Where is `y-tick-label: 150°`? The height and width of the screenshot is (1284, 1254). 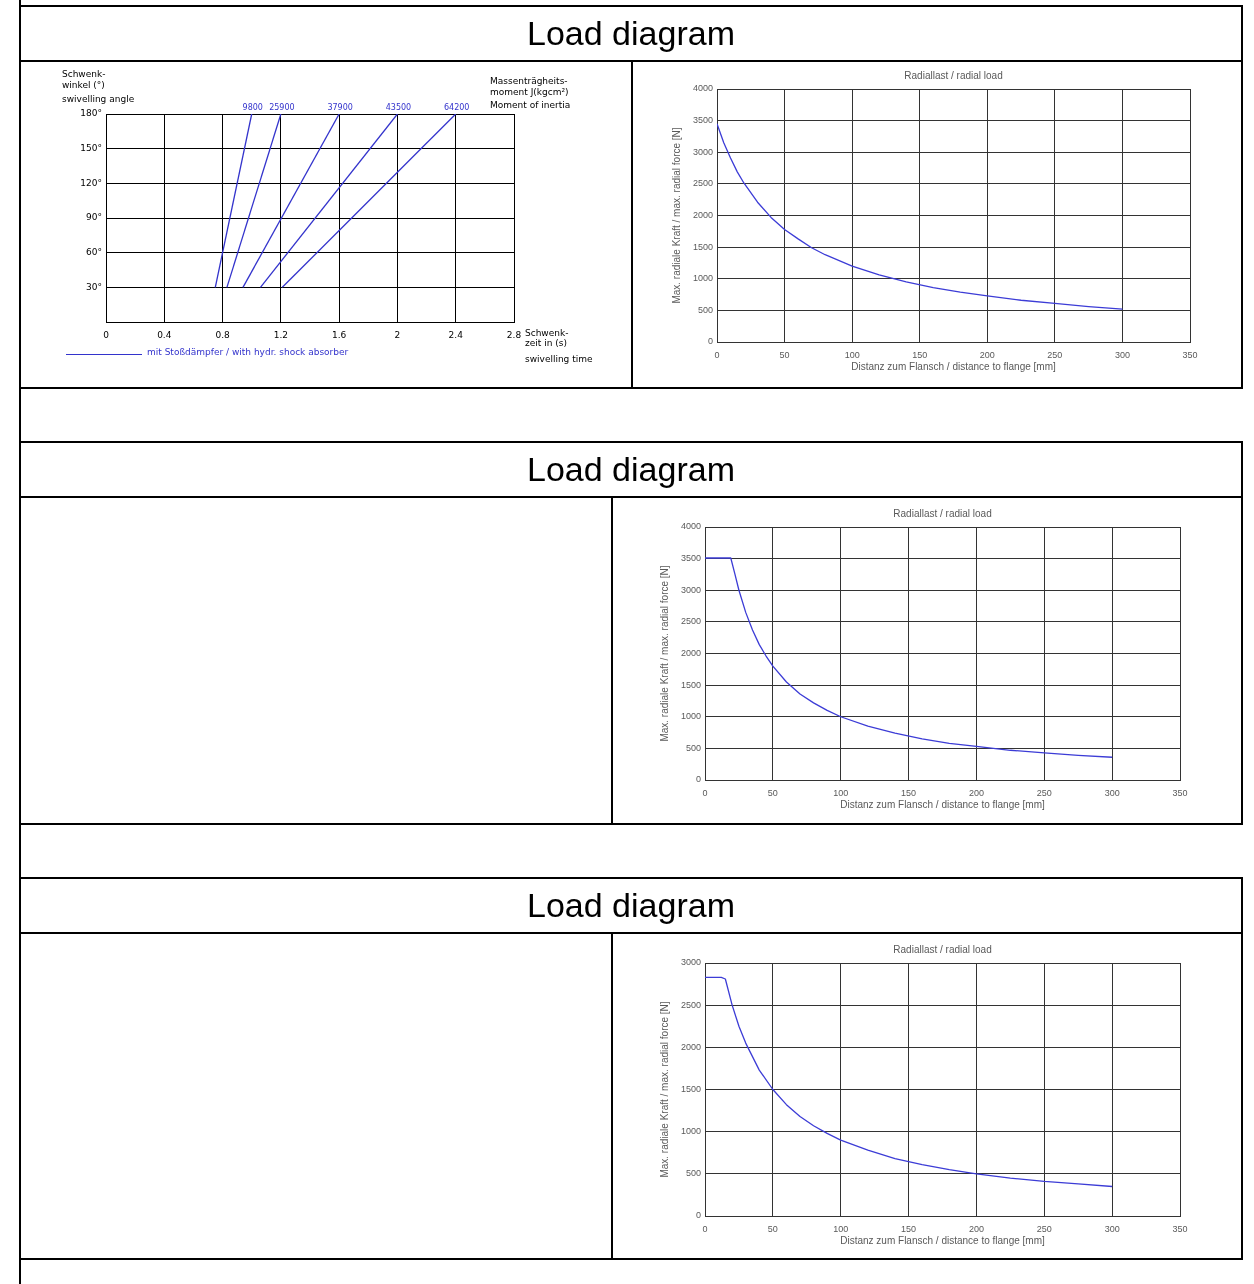
y-tick-label: 150° is located at coordinates (91, 148).